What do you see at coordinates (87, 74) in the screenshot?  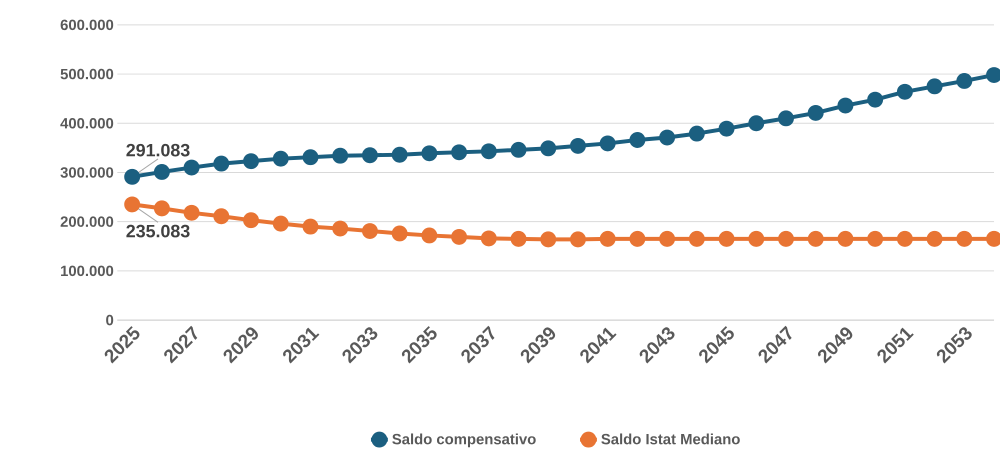 I see `y-tick-label: 500.000` at bounding box center [87, 74].